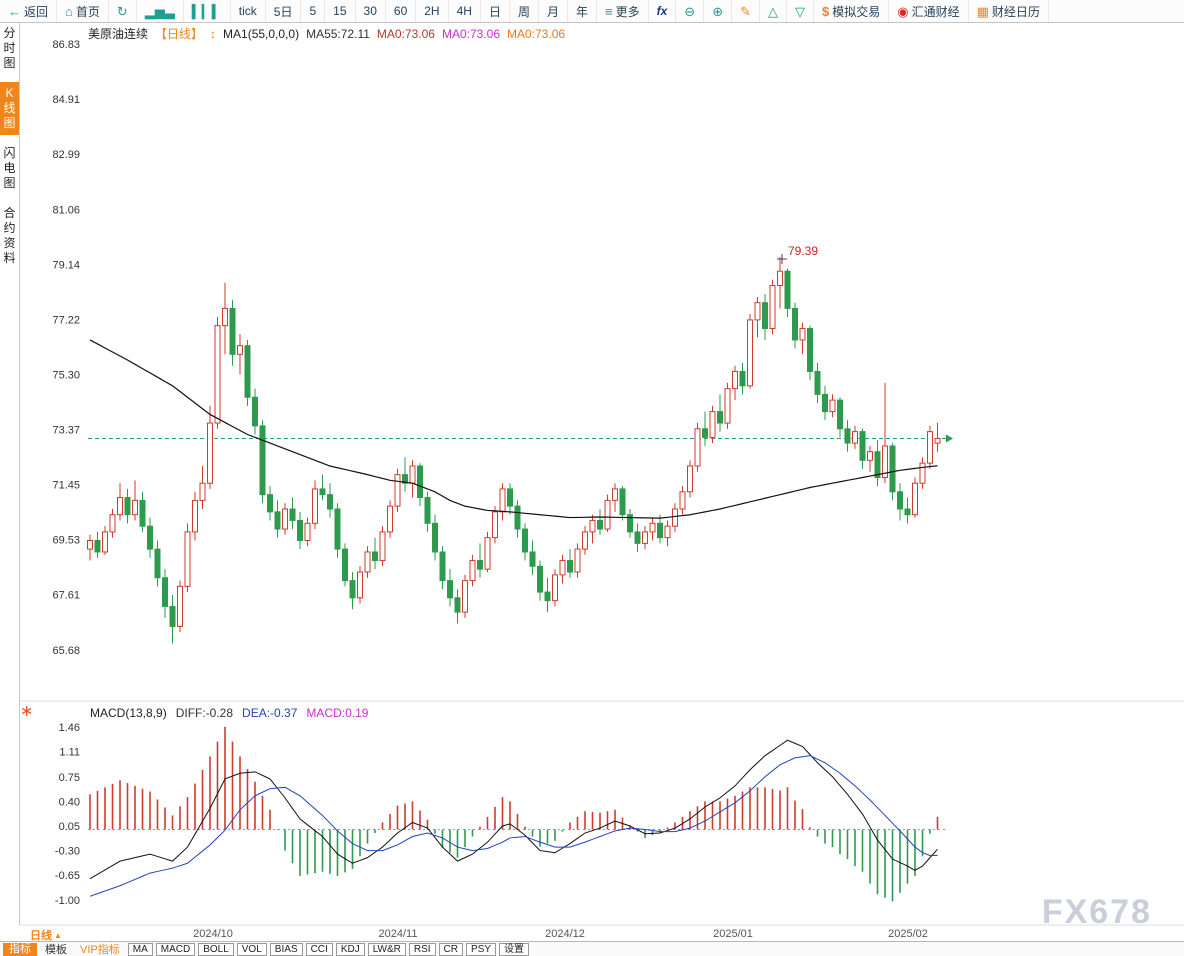  Describe the element at coordinates (553, 11) in the screenshot. I see `toolbar-period-month-button: 月` at that location.